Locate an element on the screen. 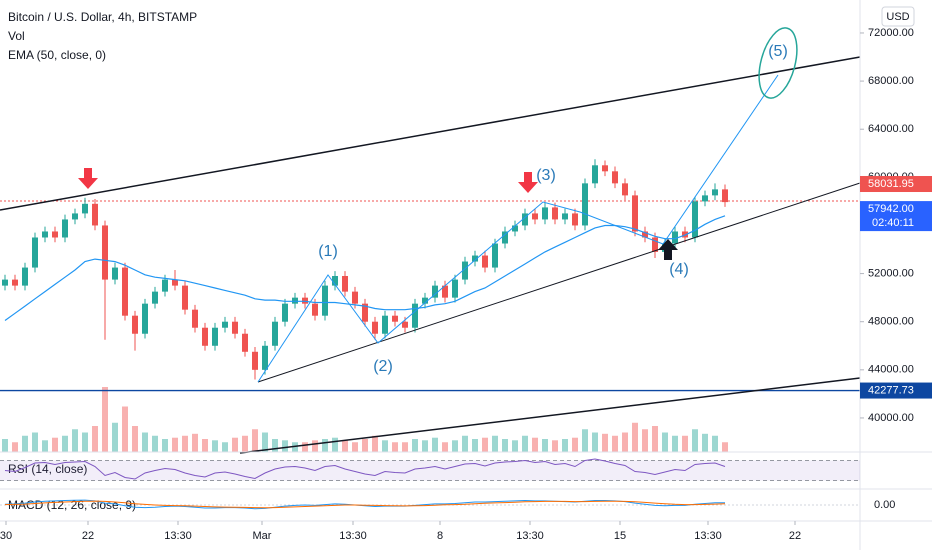 This screenshot has width=932, height=550. y-tick-label: 40000.00 is located at coordinates (891, 418).